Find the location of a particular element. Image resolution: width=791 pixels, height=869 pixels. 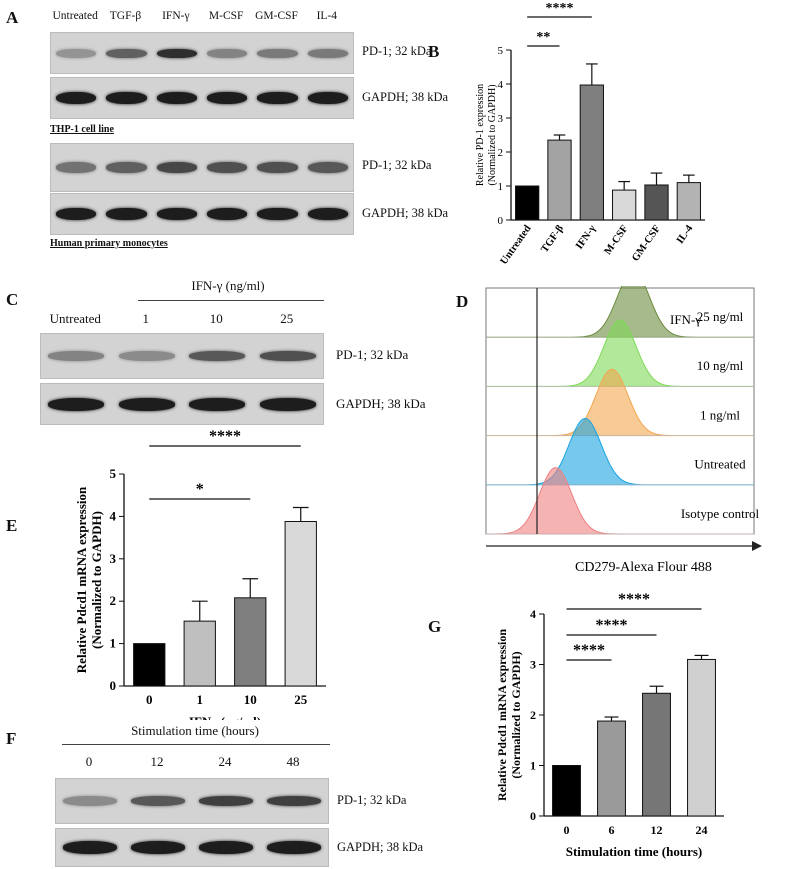

lane-label: M-CSF is located at coordinates (226, 16).